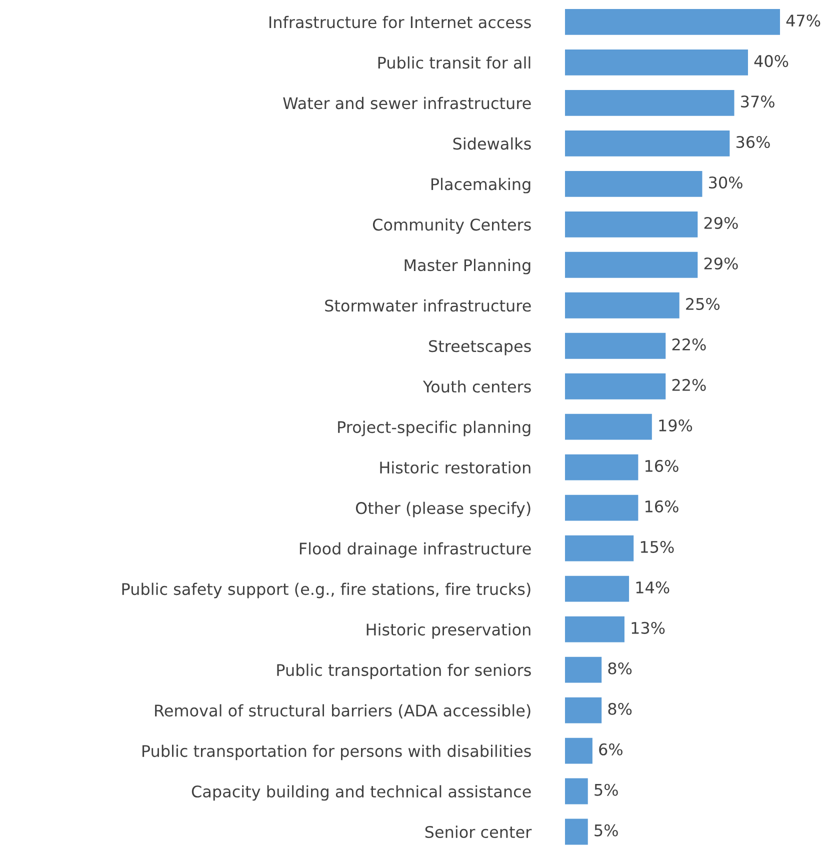 Image resolution: width=822 pixels, height=852 pixels. Describe the element at coordinates (725, 182) in the screenshot. I see `data-label: 30%` at that location.